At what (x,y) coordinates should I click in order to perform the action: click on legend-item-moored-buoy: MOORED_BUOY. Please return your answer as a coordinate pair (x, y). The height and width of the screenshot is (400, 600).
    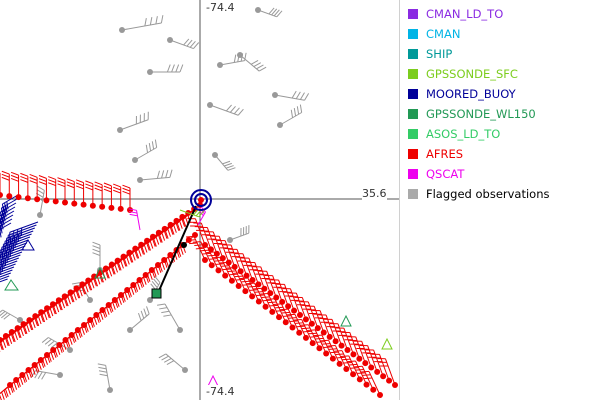
    Looking at the image, I should click on (503, 94).